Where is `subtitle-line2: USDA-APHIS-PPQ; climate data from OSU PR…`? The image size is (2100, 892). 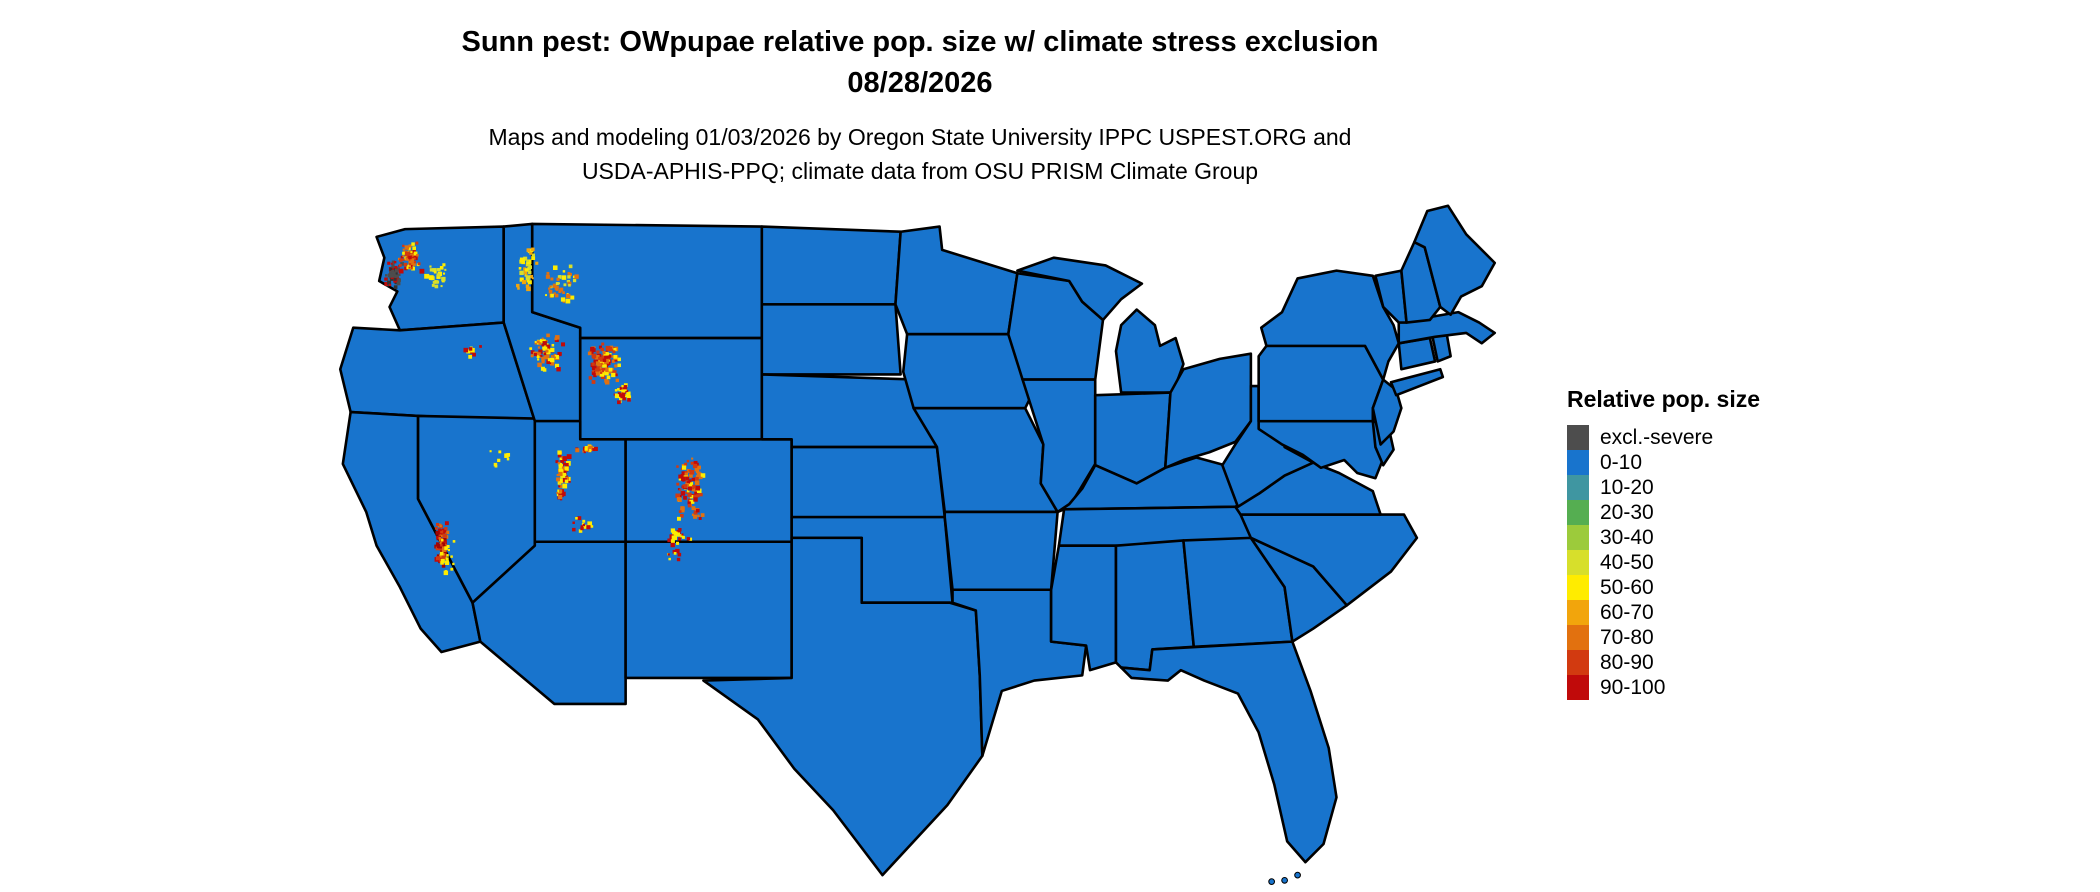 subtitle-line2: USDA-APHIS-PPQ; climate data from OSU PR… is located at coordinates (920, 171).